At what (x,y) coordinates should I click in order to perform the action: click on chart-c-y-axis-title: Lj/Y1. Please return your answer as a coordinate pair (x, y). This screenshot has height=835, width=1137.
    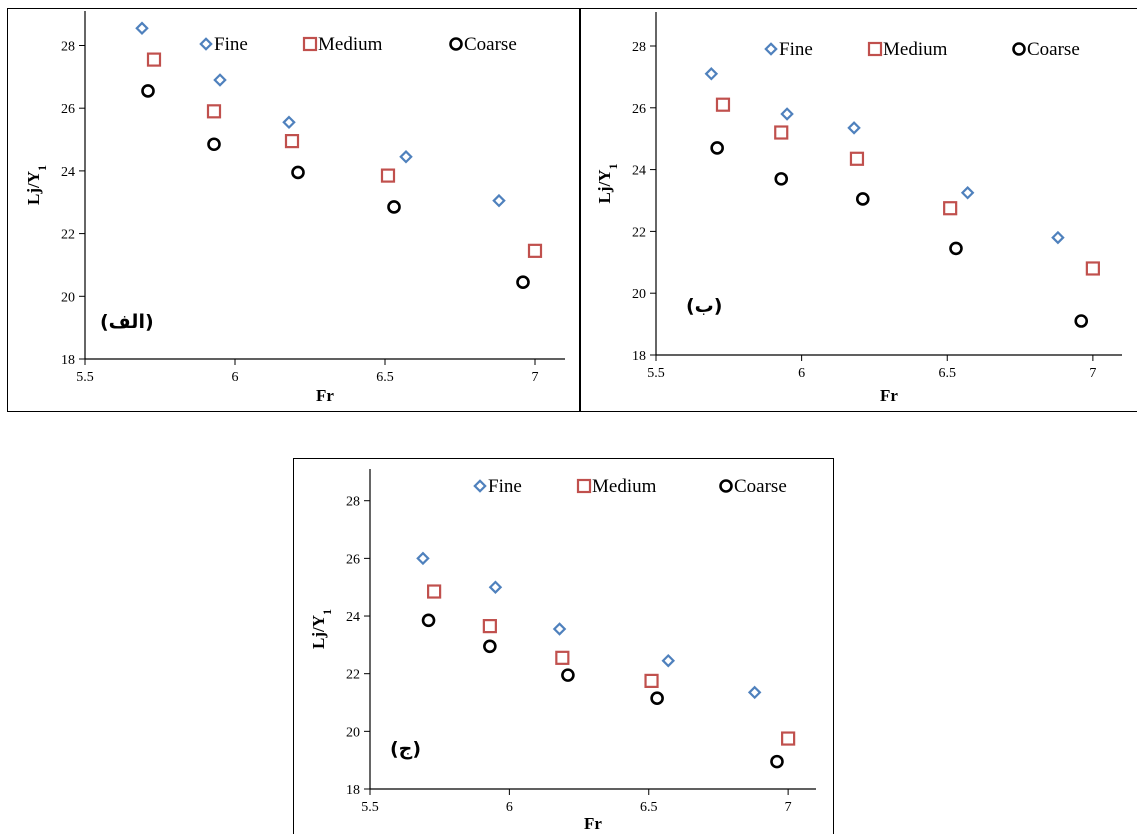
    Looking at the image, I should click on (321, 629).